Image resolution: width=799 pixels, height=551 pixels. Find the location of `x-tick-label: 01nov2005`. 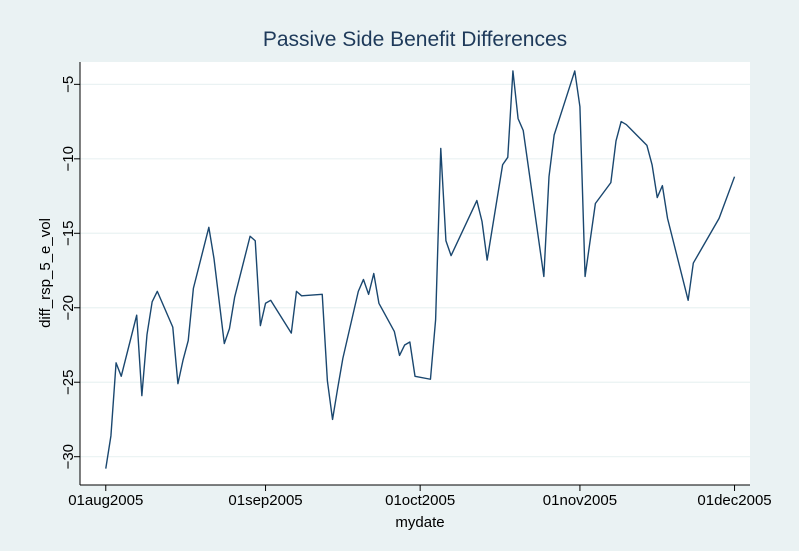

x-tick-label: 01nov2005 is located at coordinates (580, 500).